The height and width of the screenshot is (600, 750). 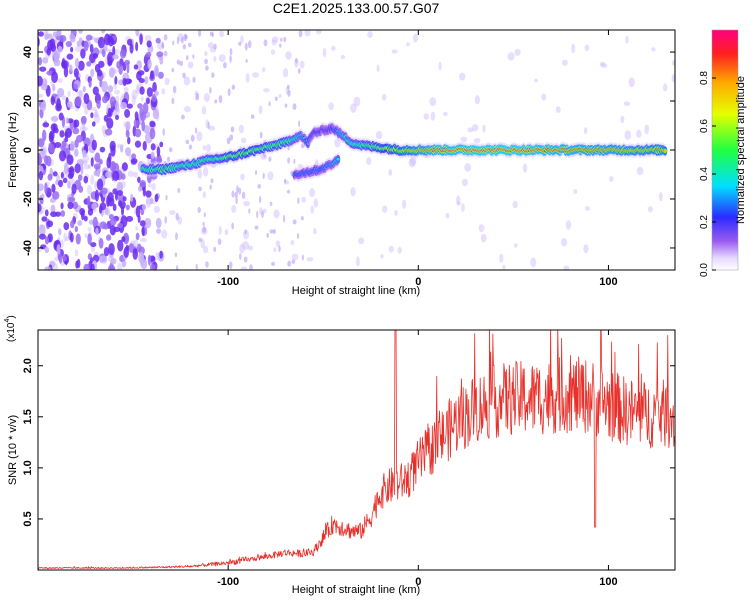 I want to click on colorbar-tick-label: 0.0, so click(x=704, y=270).